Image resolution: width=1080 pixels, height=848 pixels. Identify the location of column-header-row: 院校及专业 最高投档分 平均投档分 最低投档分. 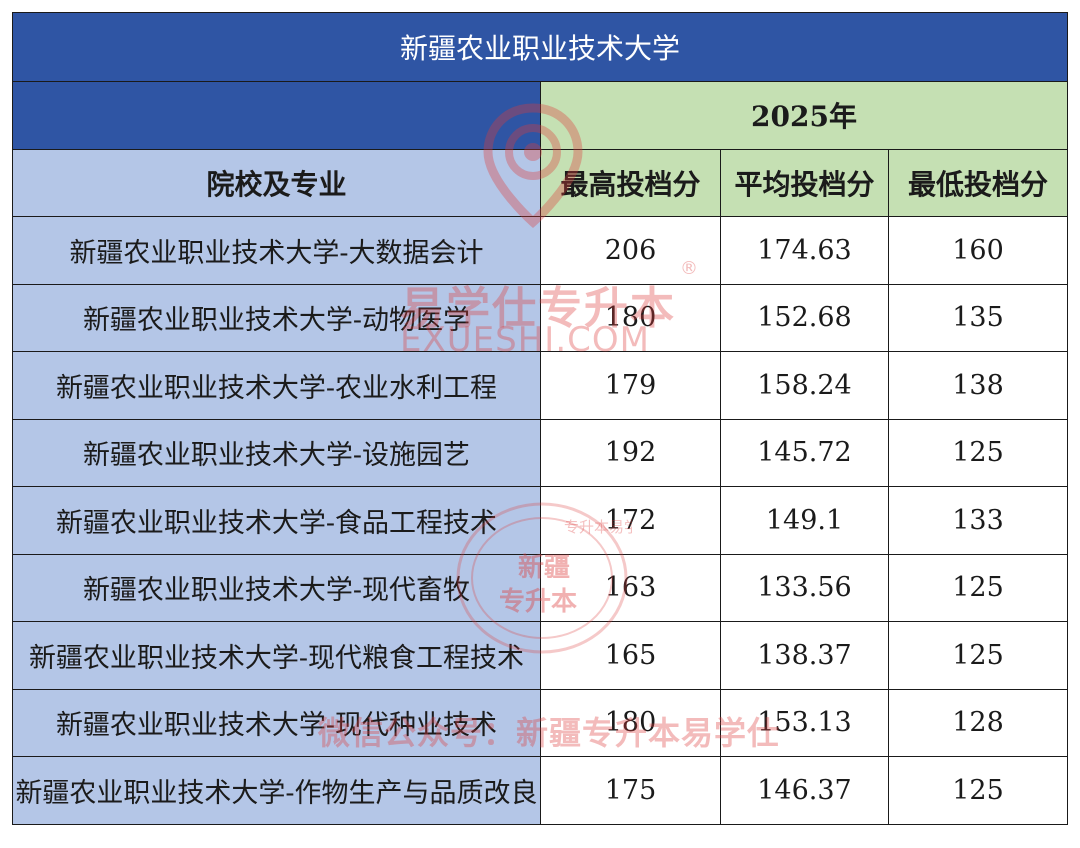
(540, 182).